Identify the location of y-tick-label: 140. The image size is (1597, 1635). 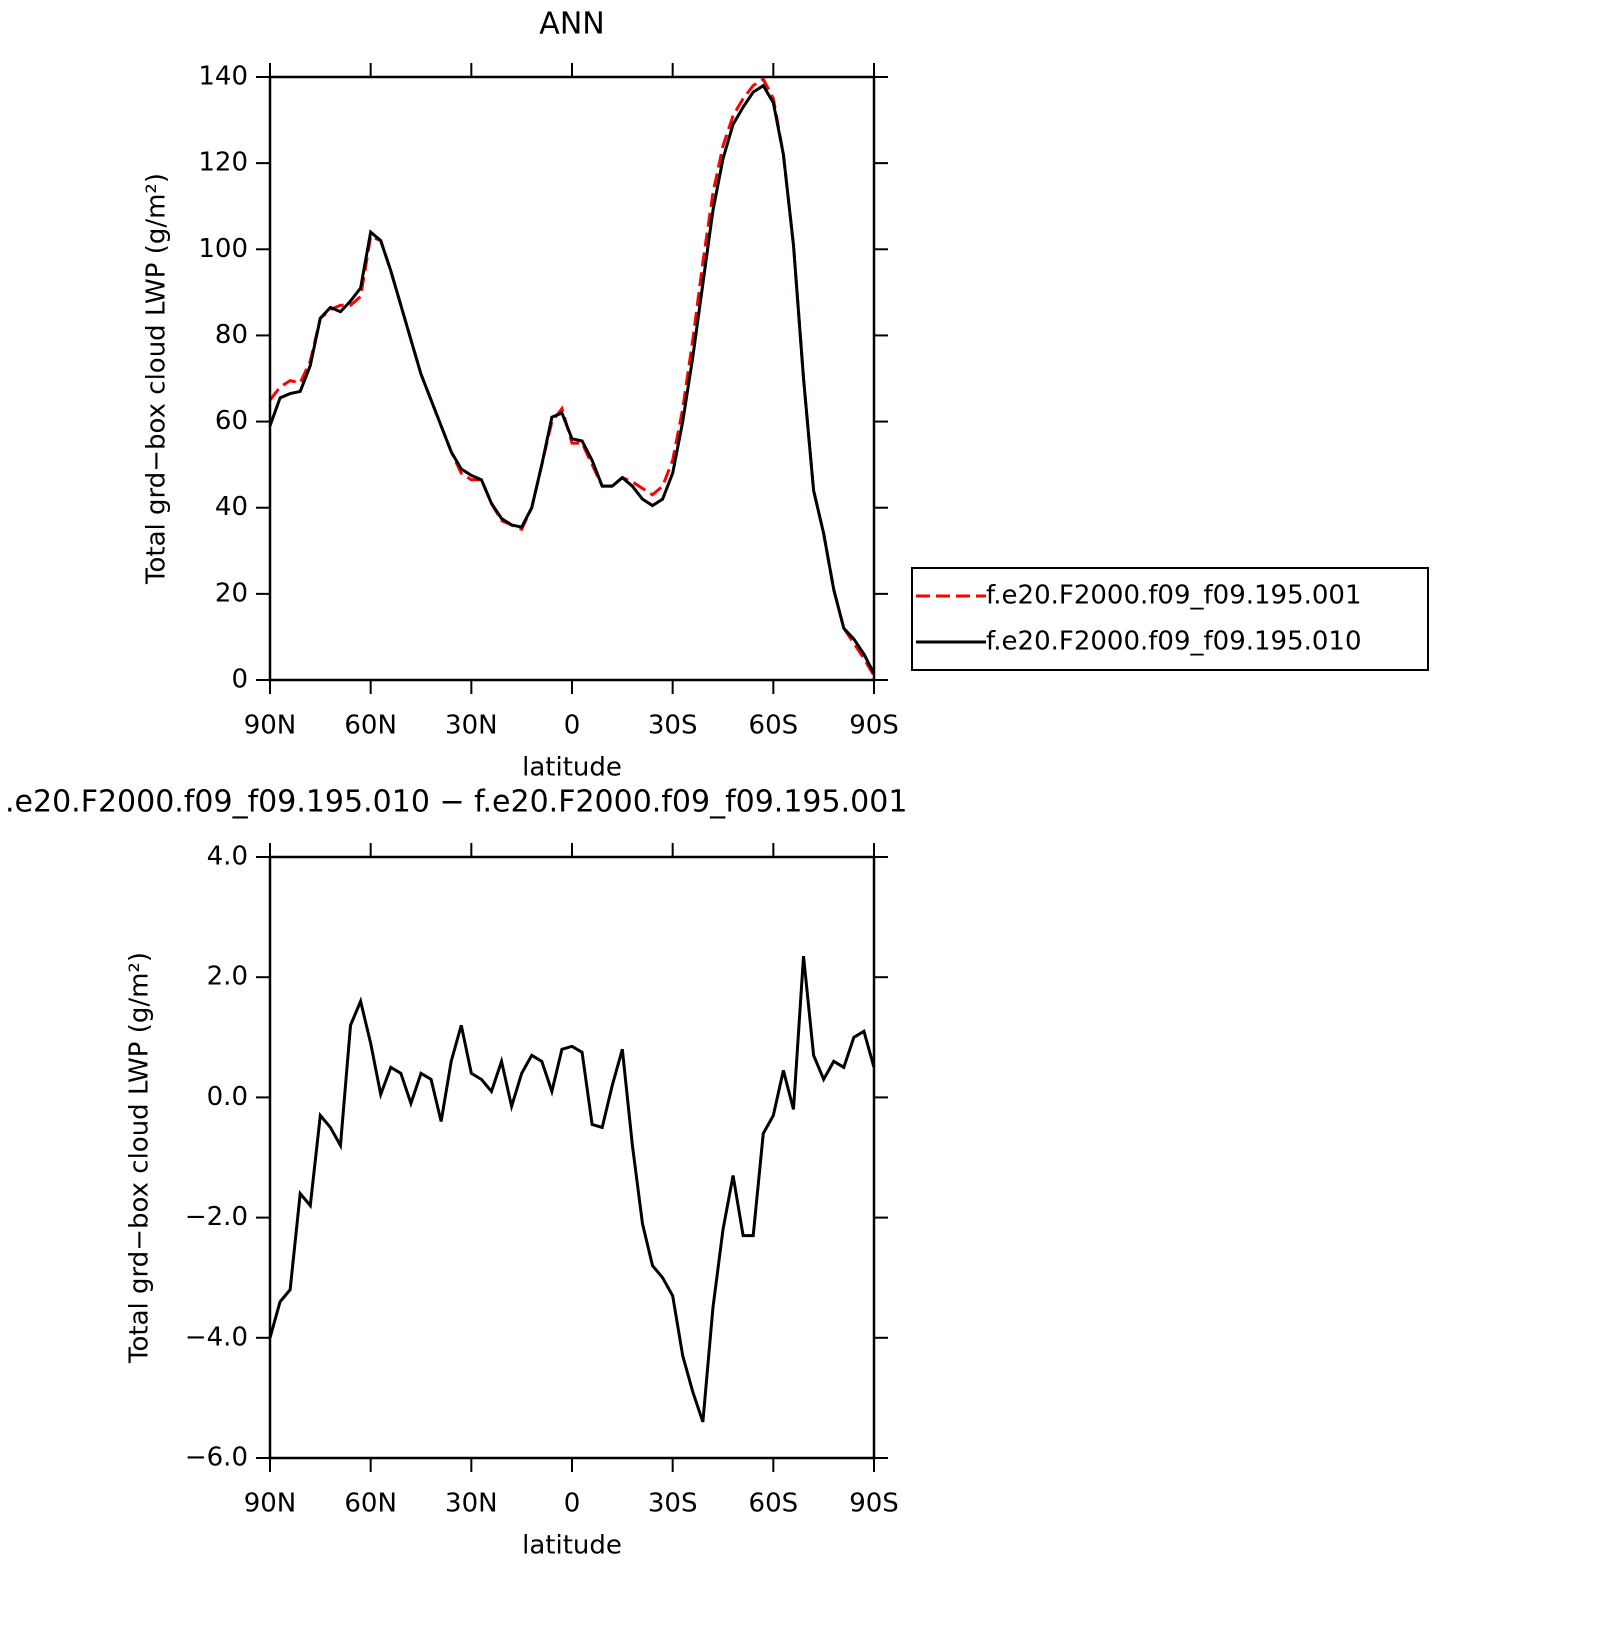
(223, 77).